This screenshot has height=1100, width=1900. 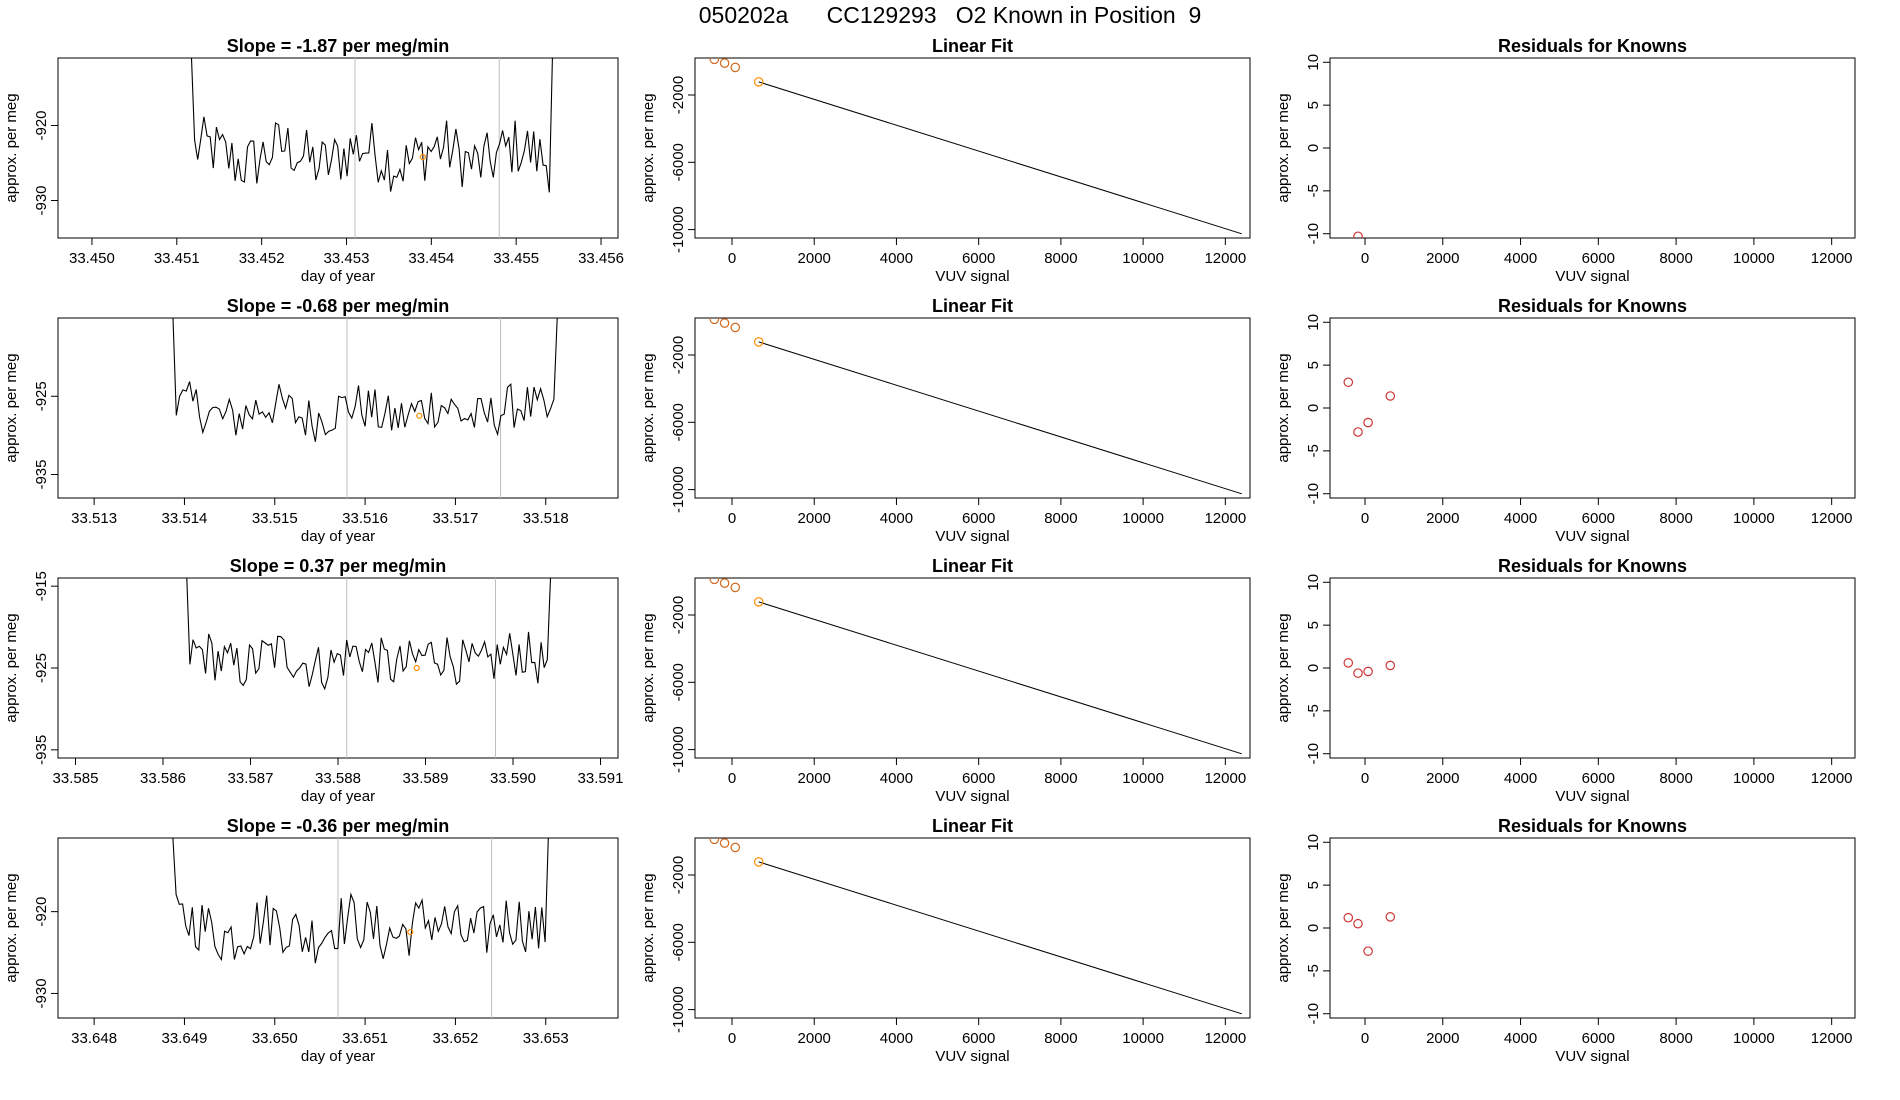 What do you see at coordinates (338, 778) in the screenshot?
I see `x-tick-label: 33.588` at bounding box center [338, 778].